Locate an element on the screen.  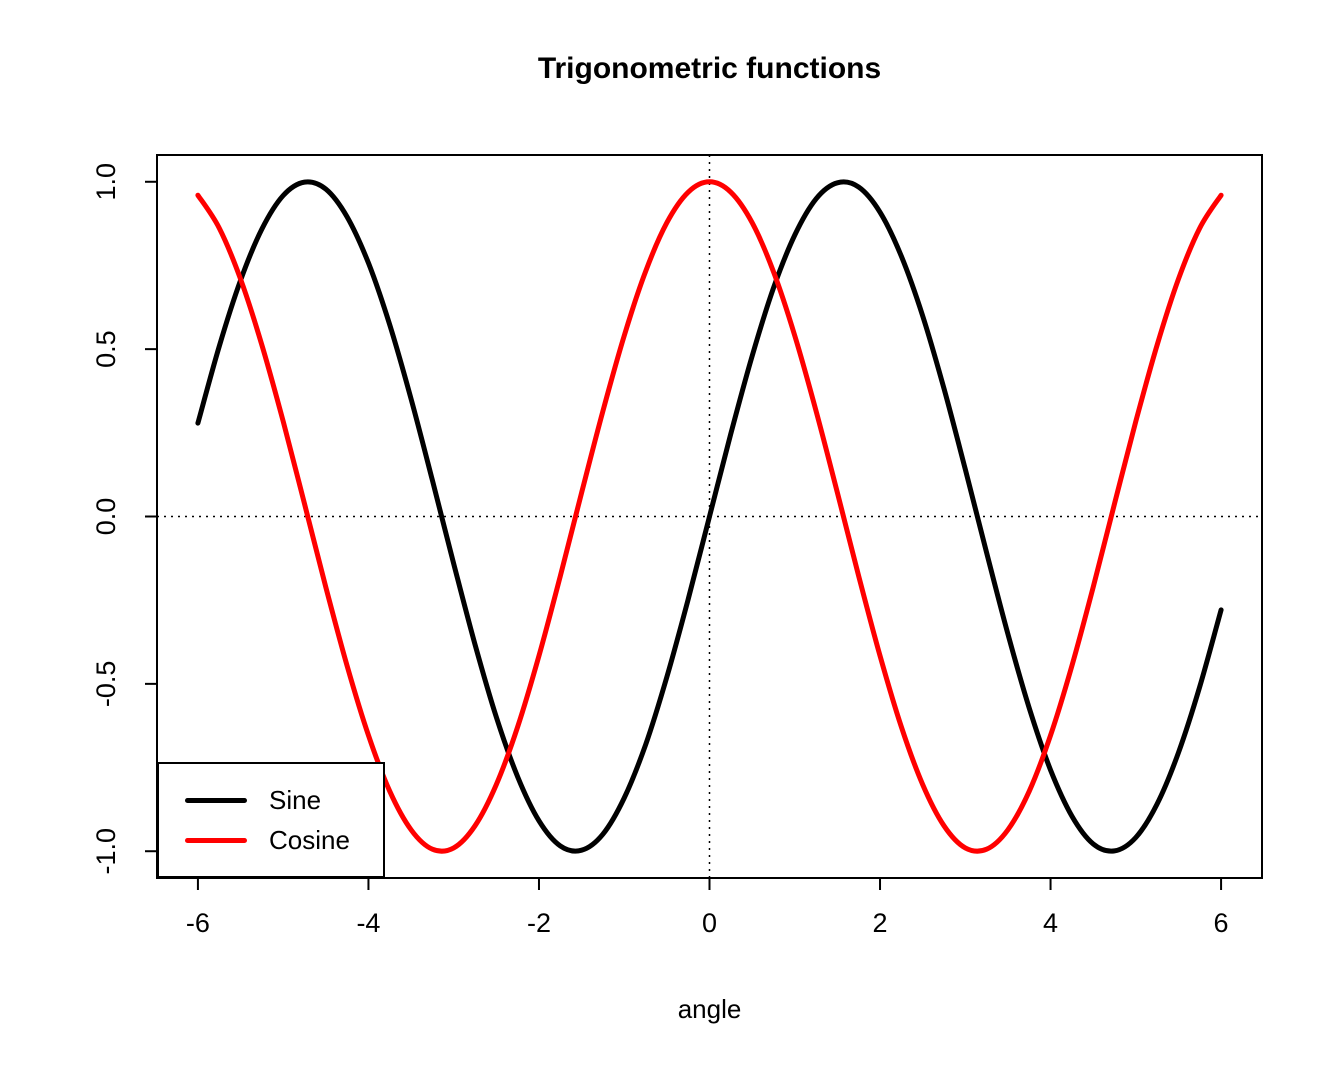
x-tick-label: 0 is located at coordinates (709, 923).